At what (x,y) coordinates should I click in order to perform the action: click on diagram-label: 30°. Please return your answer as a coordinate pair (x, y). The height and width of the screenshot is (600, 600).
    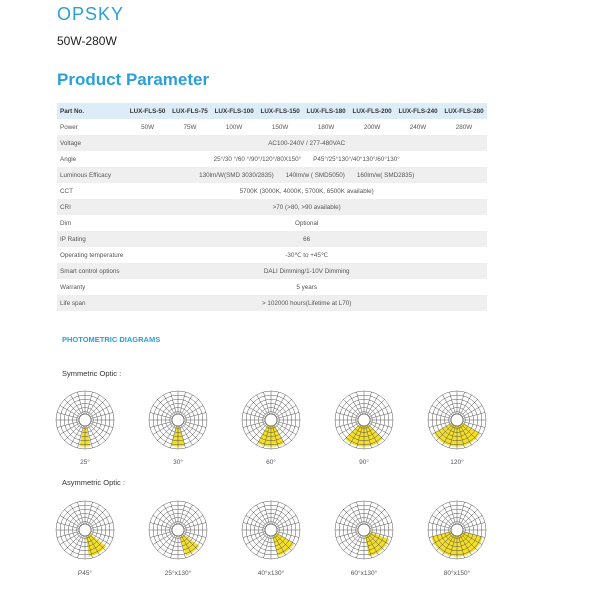
    Looking at the image, I should click on (178, 462).